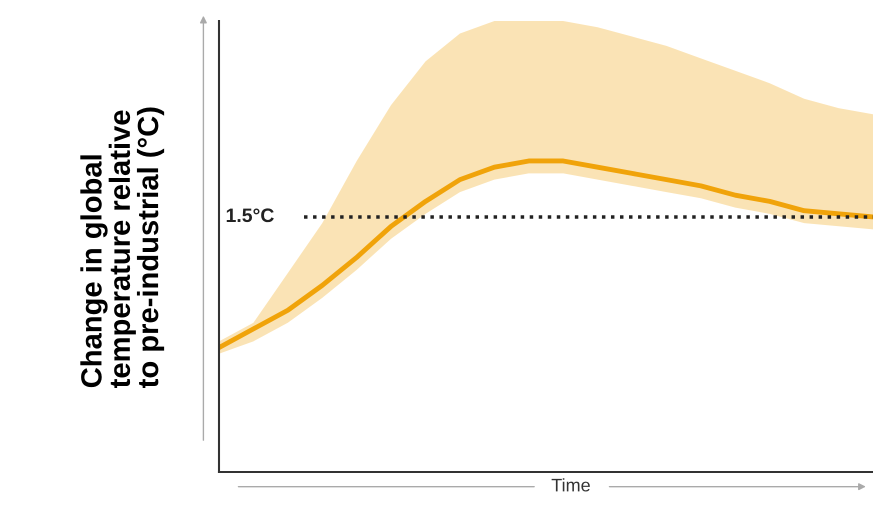 Image resolution: width=873 pixels, height=515 pixels. I want to click on x-axis-title: Time, so click(571, 485).